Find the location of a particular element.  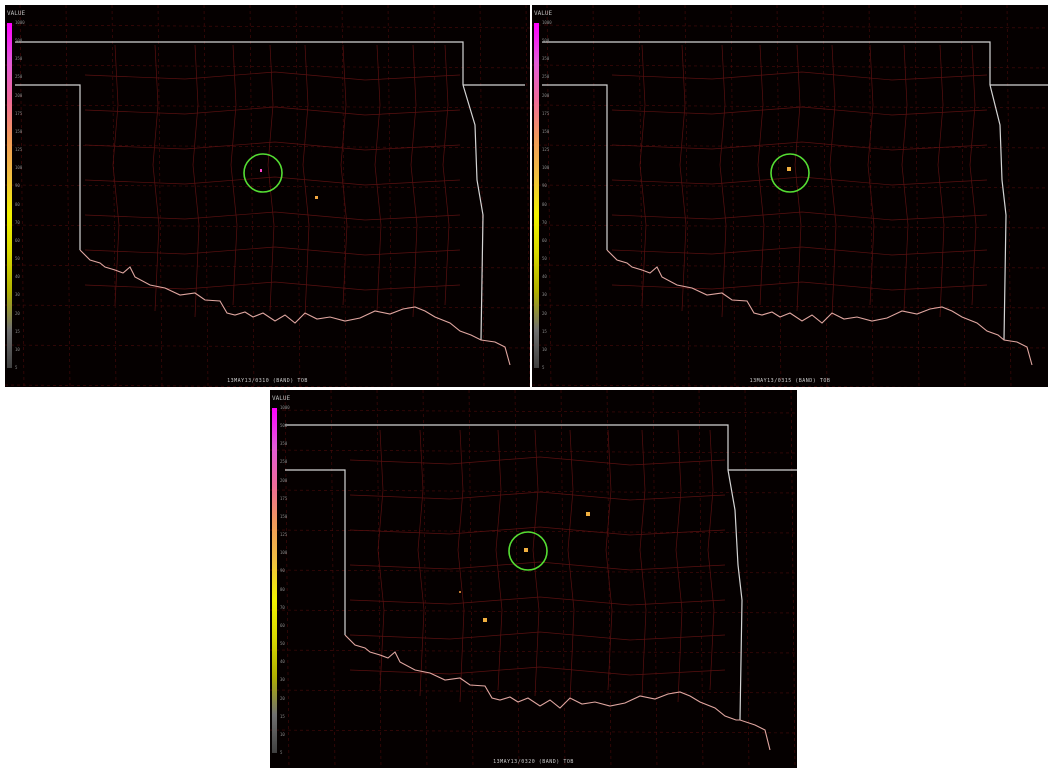

color-scale-tick-label: 1000 is located at coordinates (20, 22).